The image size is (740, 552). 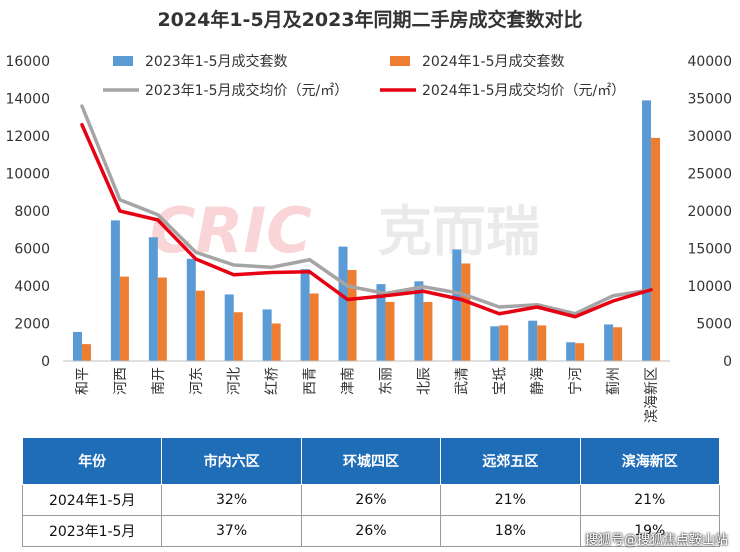 What do you see at coordinates (709, 287) in the screenshot?
I see `right-tick-label: 10000` at bounding box center [709, 287].